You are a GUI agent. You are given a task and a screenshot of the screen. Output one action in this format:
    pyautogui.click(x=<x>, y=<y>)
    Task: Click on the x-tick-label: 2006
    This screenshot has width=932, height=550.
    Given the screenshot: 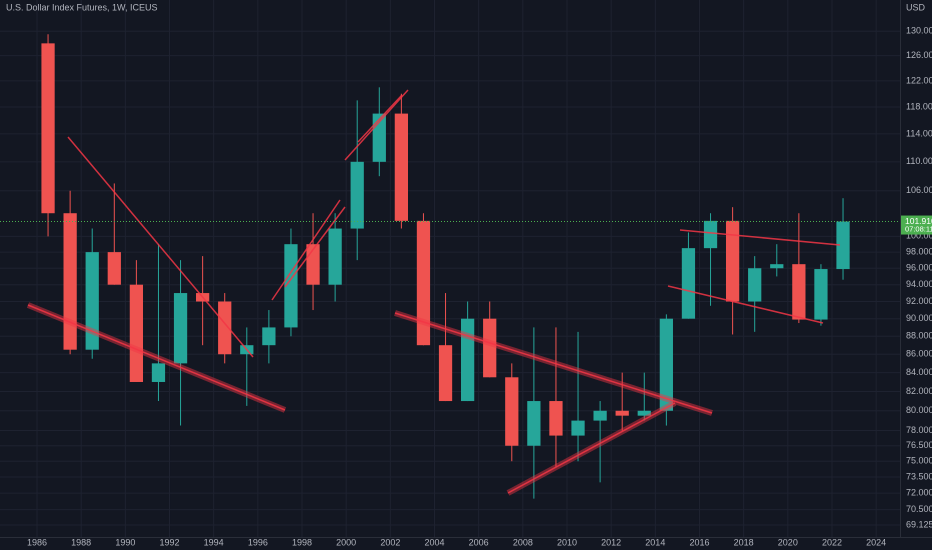 What is the action you would take?
    pyautogui.click(x=479, y=542)
    